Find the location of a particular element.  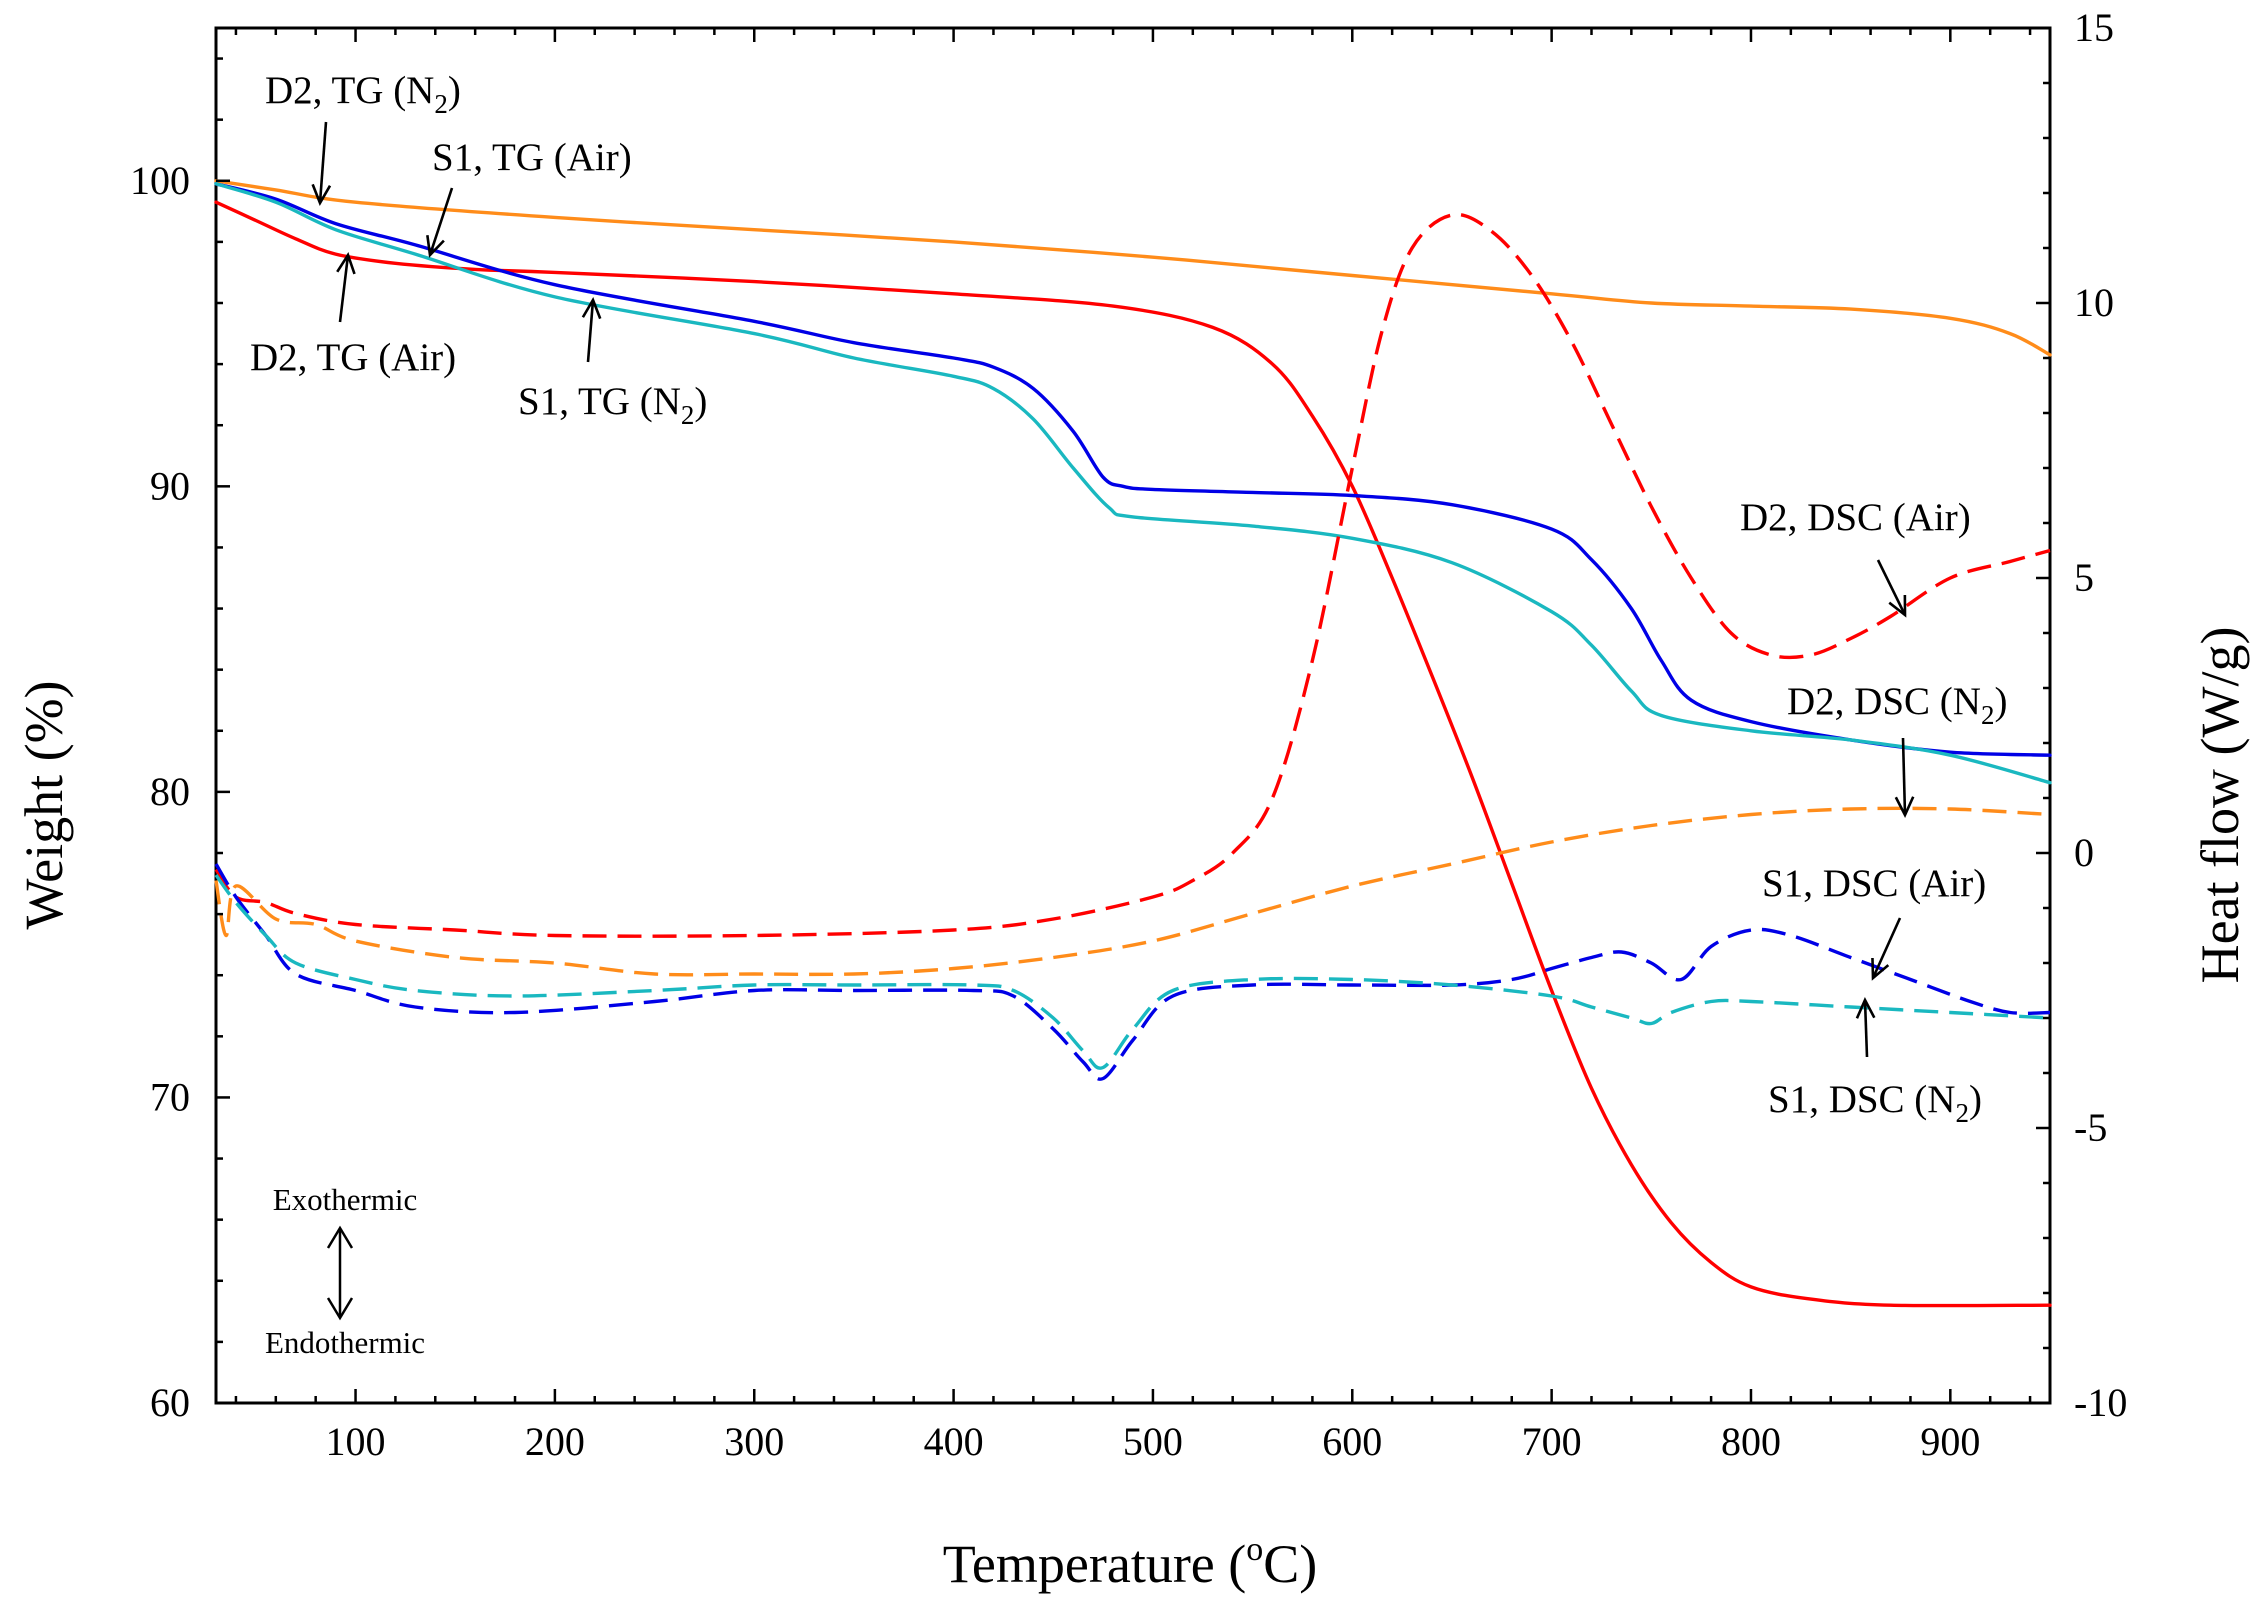

y-left-tick-label: 90 is located at coordinates (170, 485).